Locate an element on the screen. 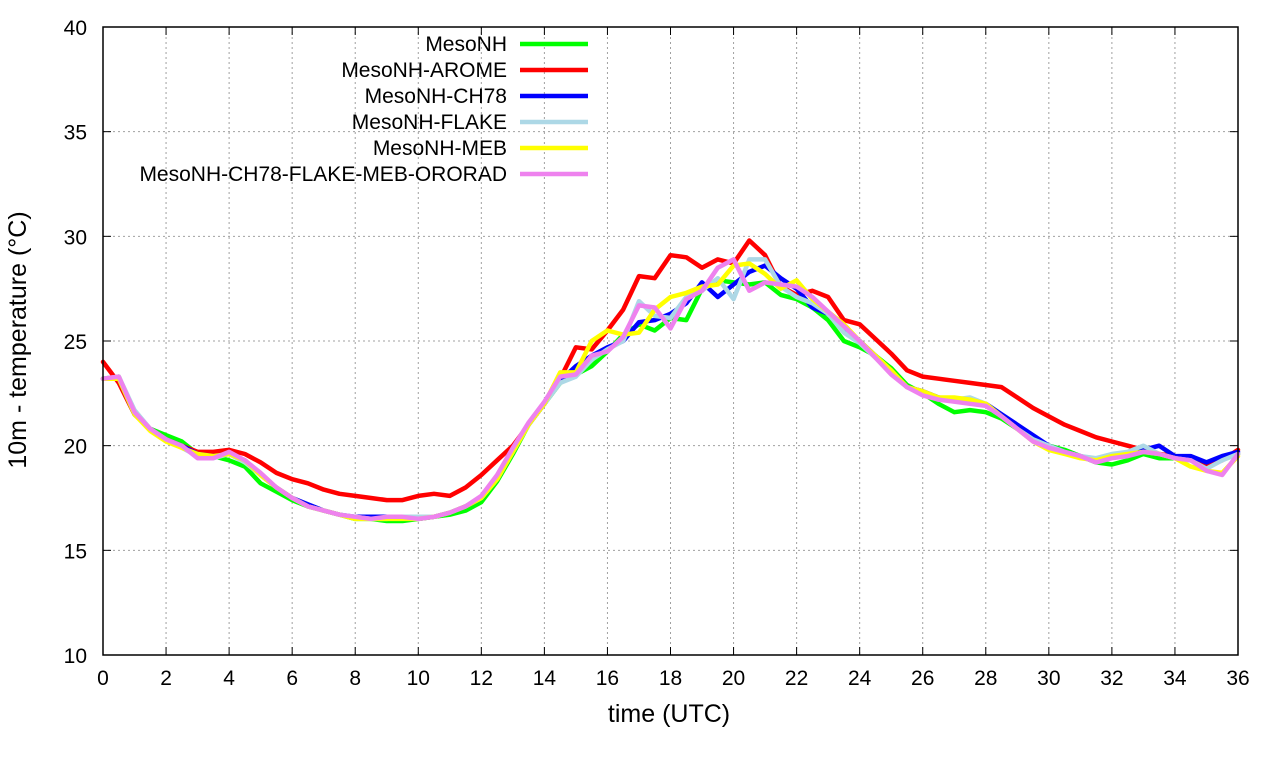  y-tick-label: 25 is located at coordinates (75, 342).